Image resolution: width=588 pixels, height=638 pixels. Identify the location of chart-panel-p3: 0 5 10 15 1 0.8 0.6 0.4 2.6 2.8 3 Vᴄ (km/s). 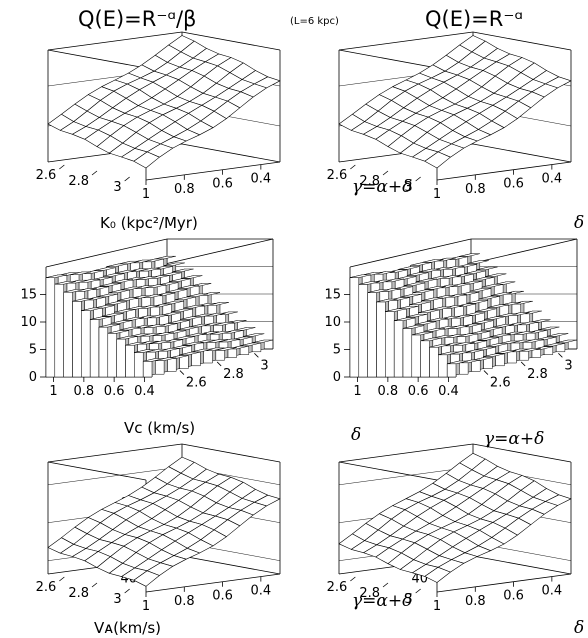
(147, 337).